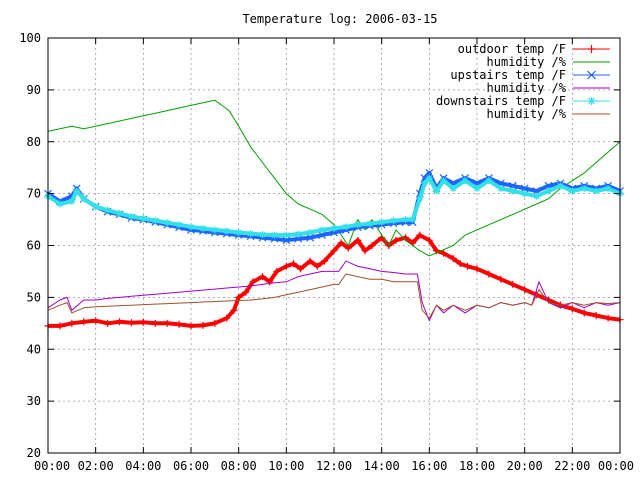 The image size is (640, 480). What do you see at coordinates (477, 466) in the screenshot?
I see `x-tick-label: 18:00` at bounding box center [477, 466].